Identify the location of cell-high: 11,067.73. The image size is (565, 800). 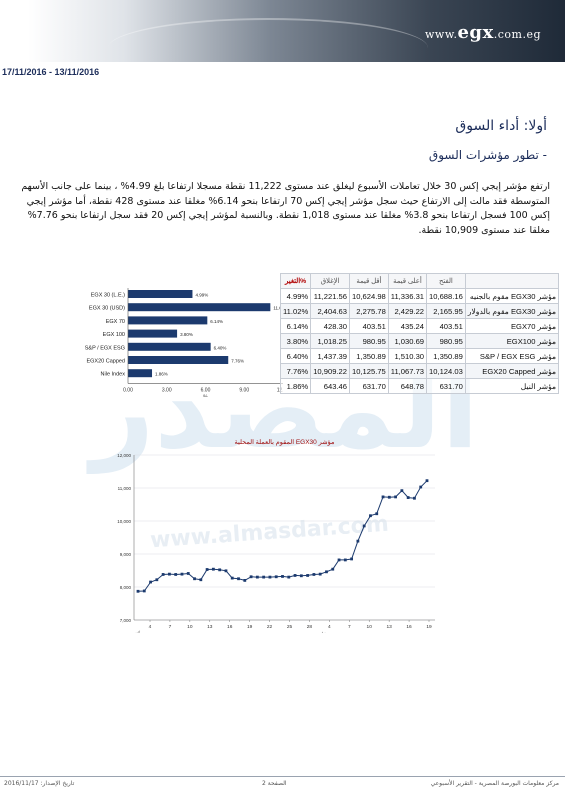
(407, 371).